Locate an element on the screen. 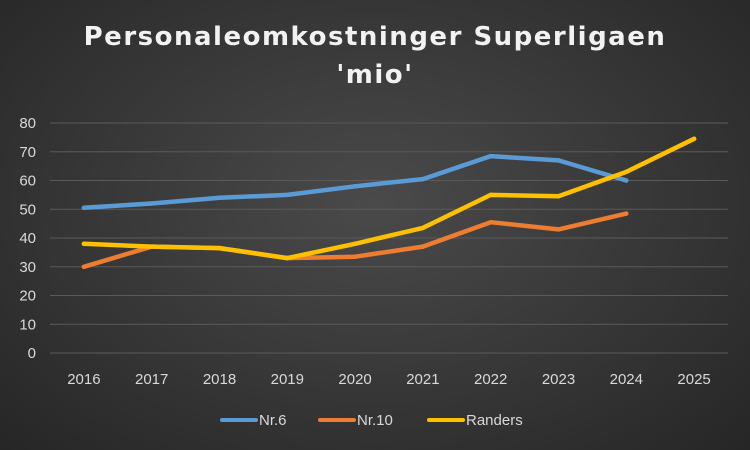 Image resolution: width=750 pixels, height=450 pixels. y-tick-label: 40 is located at coordinates (27, 238).